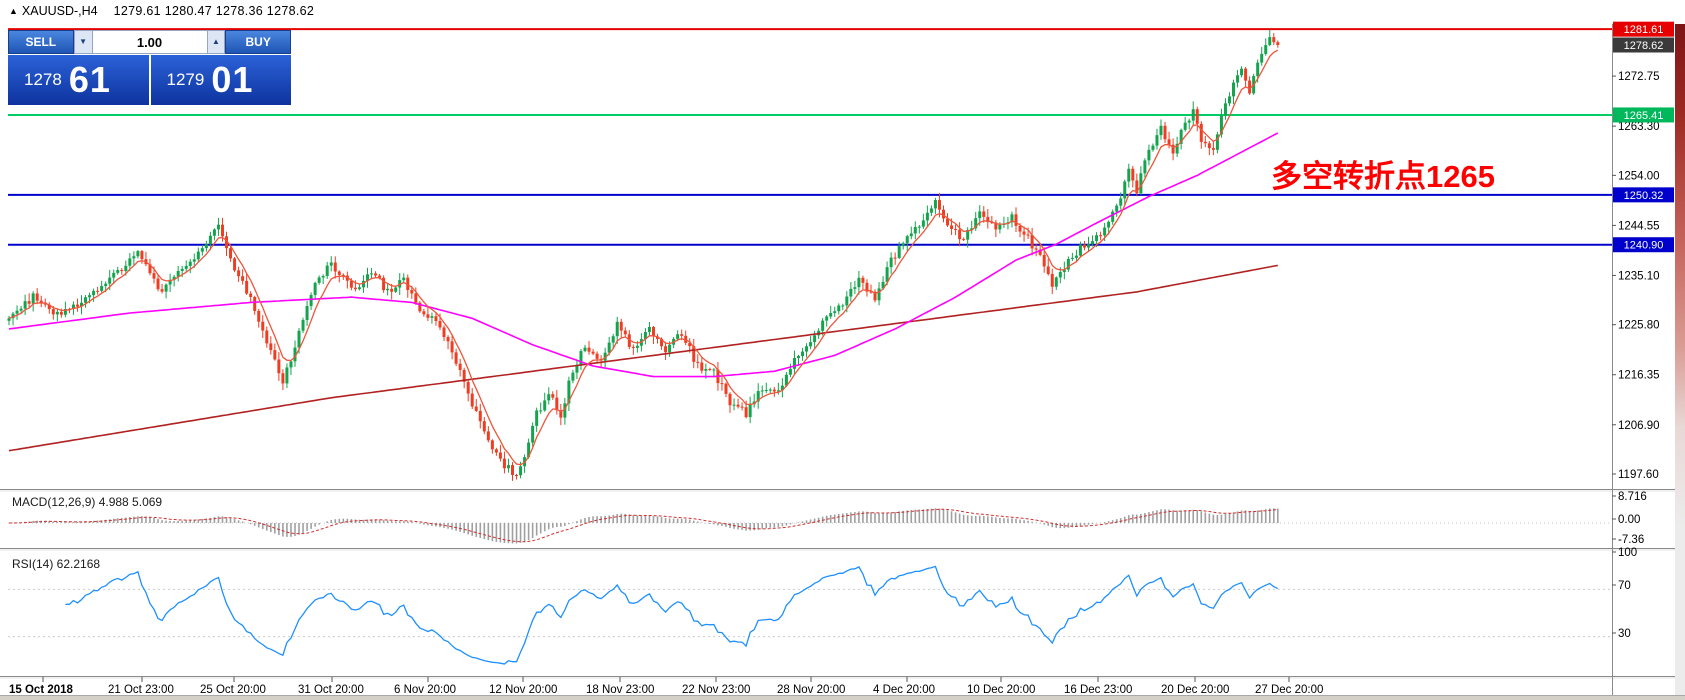 The height and width of the screenshot is (700, 1685). Describe the element at coordinates (1631, 540) in the screenshot. I see `svg-text: -7.36` at that location.